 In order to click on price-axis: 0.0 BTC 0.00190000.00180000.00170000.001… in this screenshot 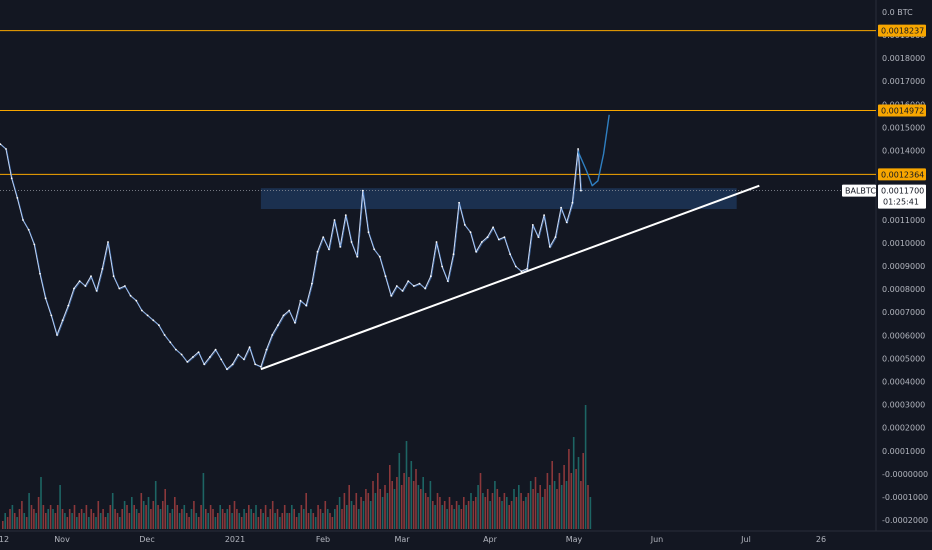, I will do `click(905, 266)`.